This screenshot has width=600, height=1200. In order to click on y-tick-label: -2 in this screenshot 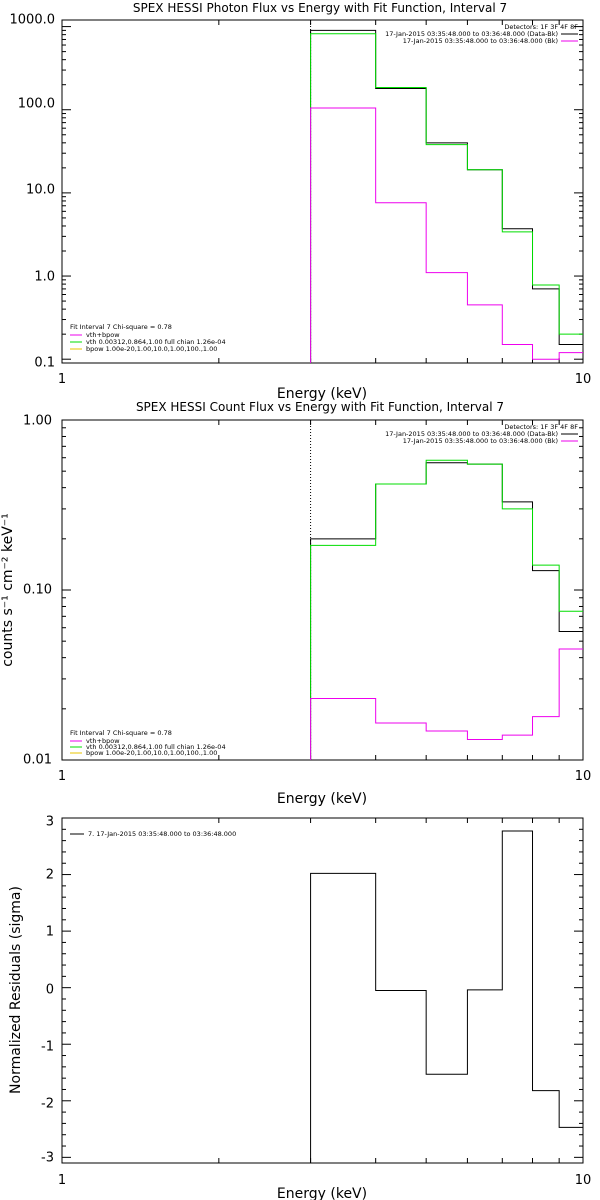, I will do `click(47, 1104)`.